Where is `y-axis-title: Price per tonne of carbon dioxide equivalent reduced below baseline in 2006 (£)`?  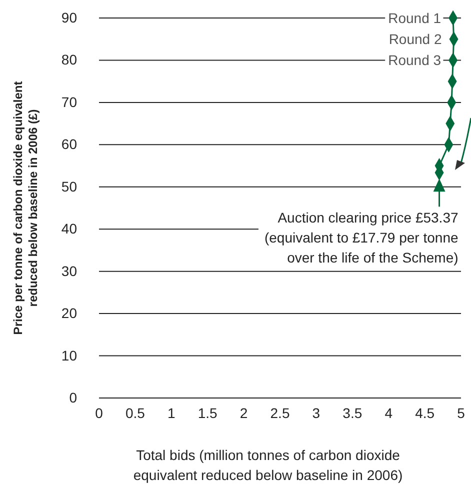 y-axis-title: Price per tonne of carbon dioxide equivalent reduced below baseline in 2006 (£) is located at coordinates (25, 208).